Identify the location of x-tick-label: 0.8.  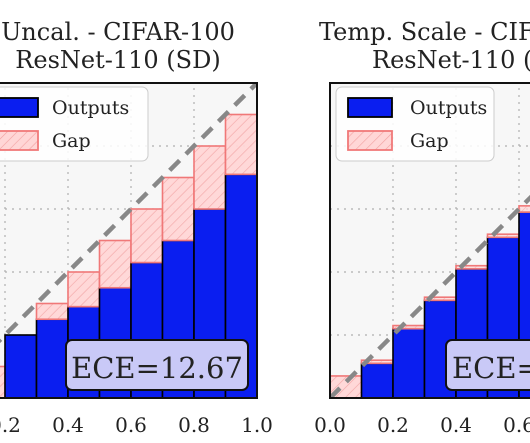
(194, 425).